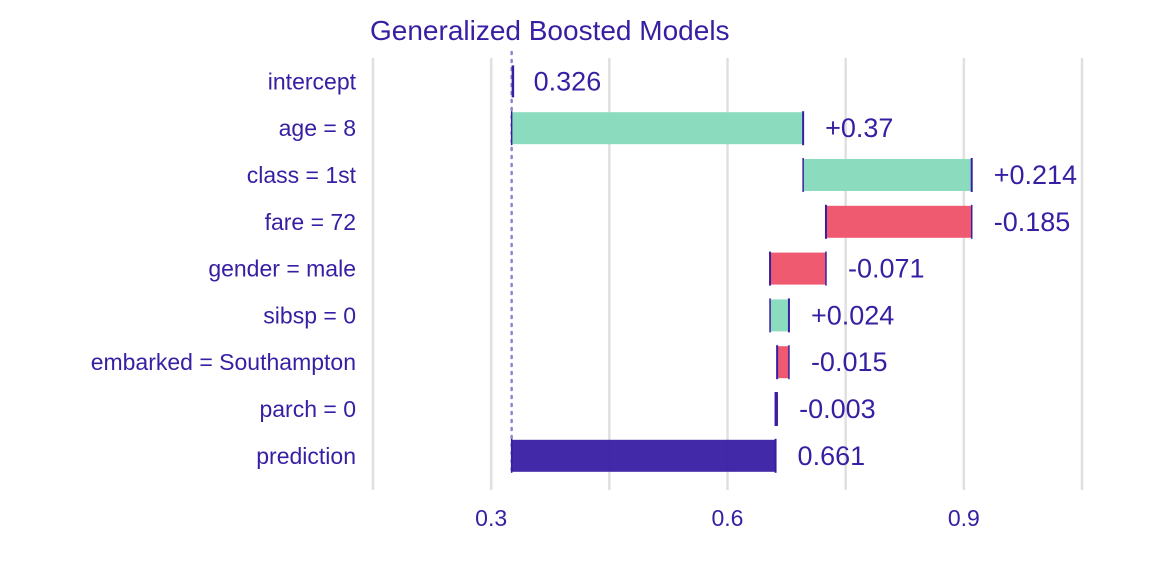  What do you see at coordinates (1035, 175) in the screenshot?
I see `value-label-class-1st: +0.214` at bounding box center [1035, 175].